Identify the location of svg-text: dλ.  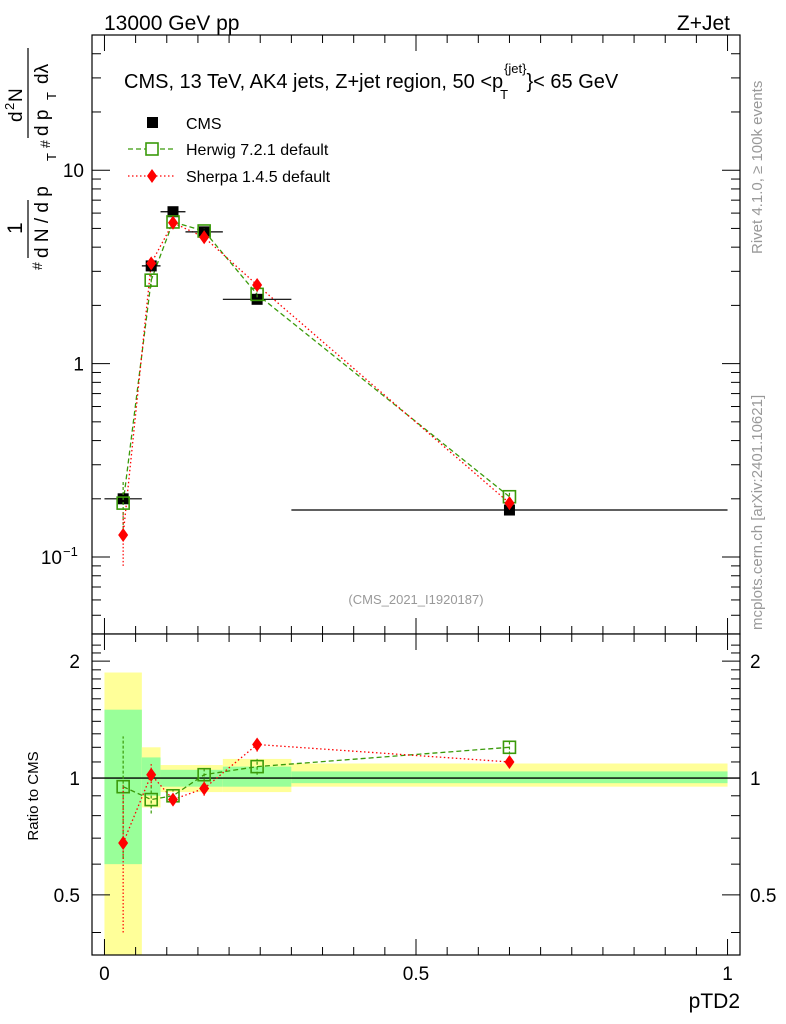
(42, 73).